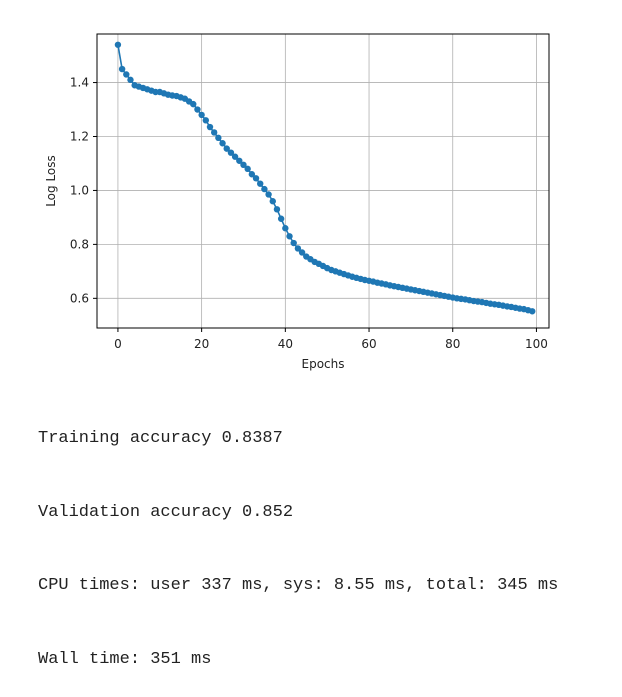  I want to click on wall-time-line: Wall time: 351 ms, so click(125, 659).